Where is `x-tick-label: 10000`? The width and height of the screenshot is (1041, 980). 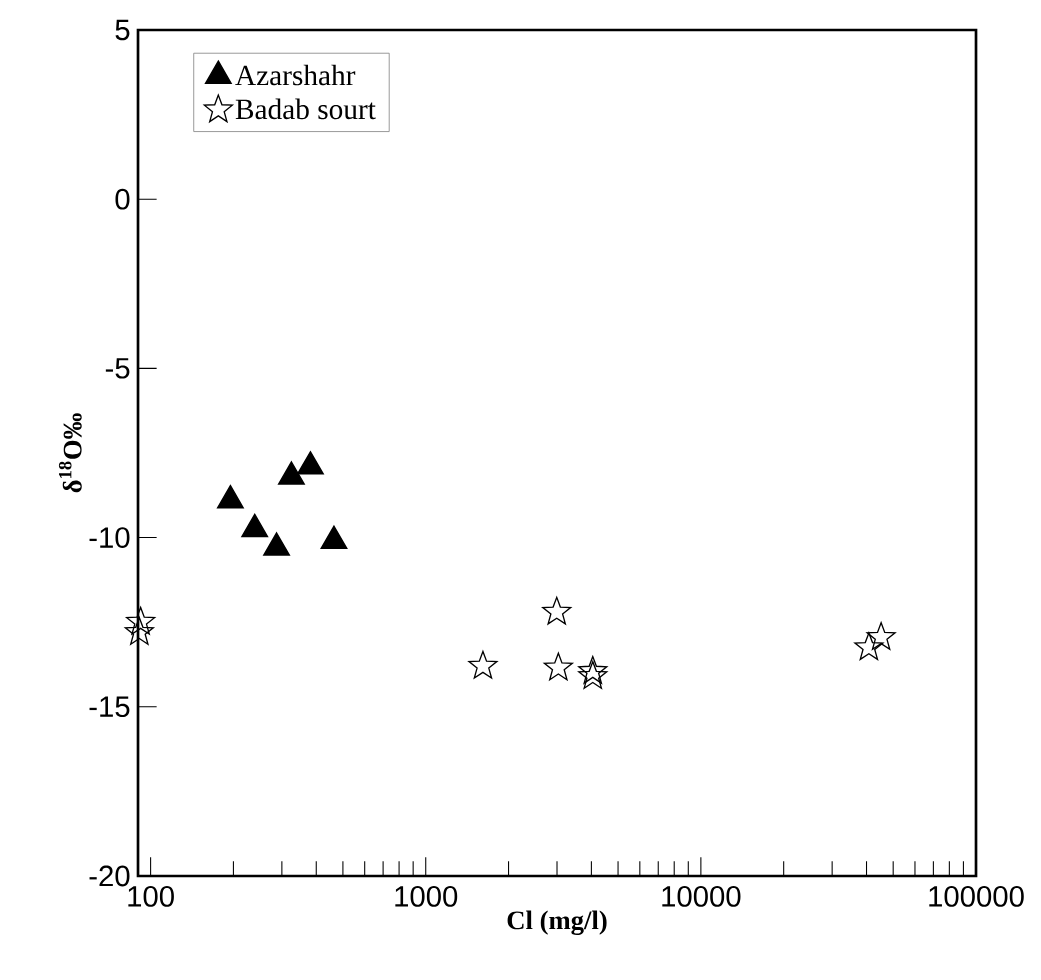 x-tick-label: 10000 is located at coordinates (701, 896).